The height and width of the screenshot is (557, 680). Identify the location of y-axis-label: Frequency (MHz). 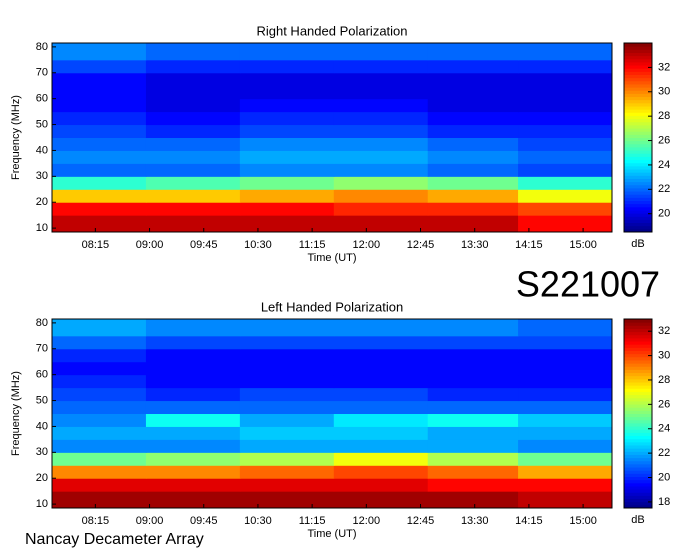
(16, 413).